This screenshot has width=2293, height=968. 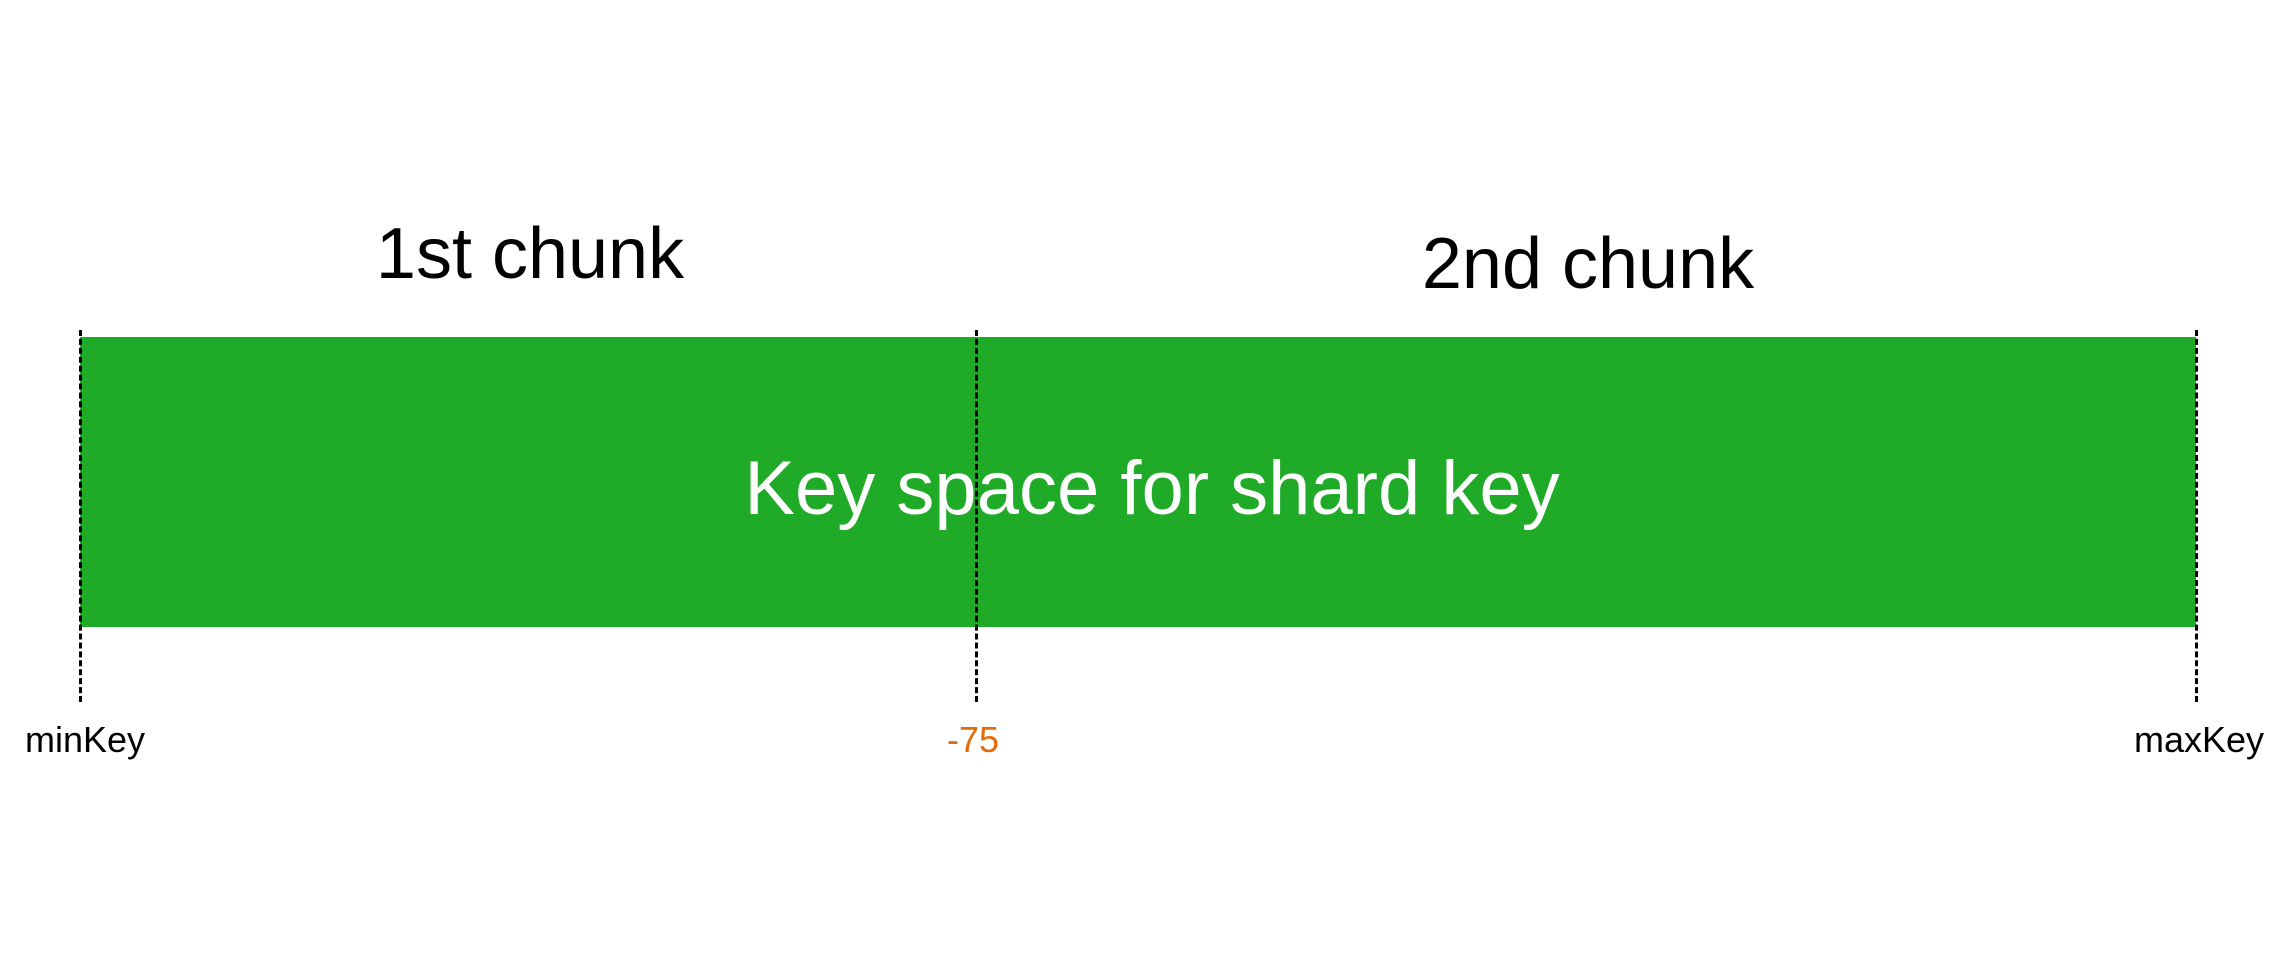 What do you see at coordinates (1152, 488) in the screenshot?
I see `key-space-title: Key space for shard key` at bounding box center [1152, 488].